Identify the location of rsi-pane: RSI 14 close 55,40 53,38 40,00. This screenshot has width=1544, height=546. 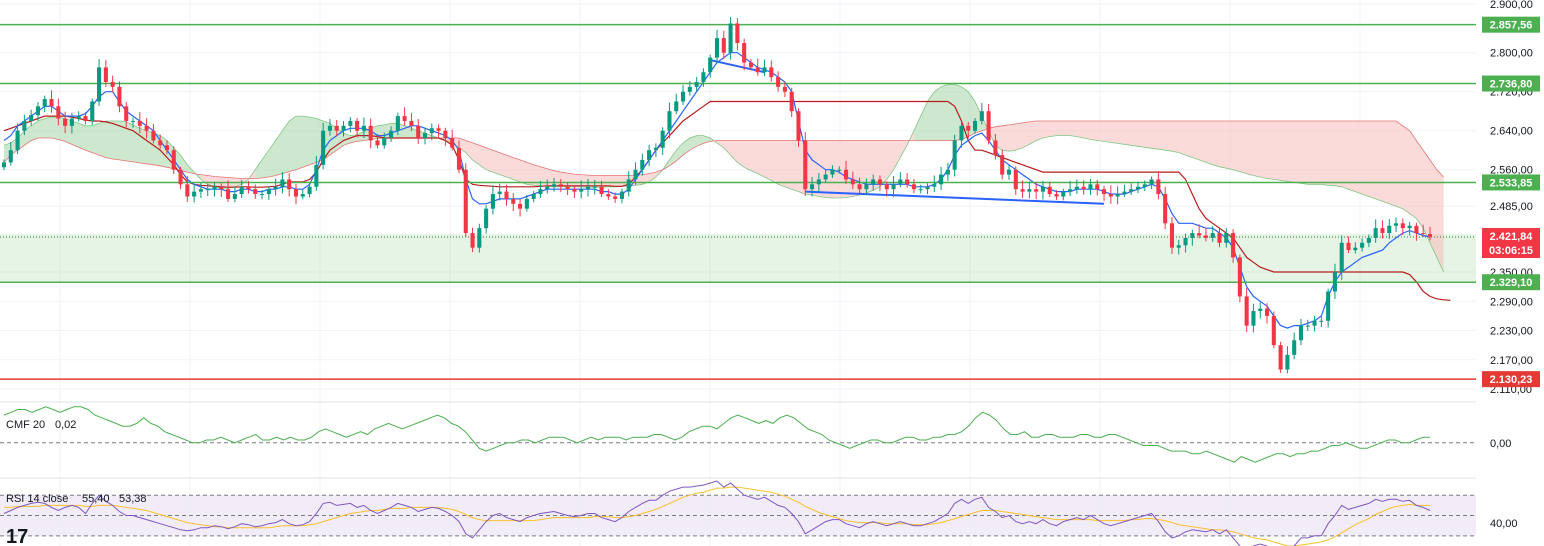
(759, 513).